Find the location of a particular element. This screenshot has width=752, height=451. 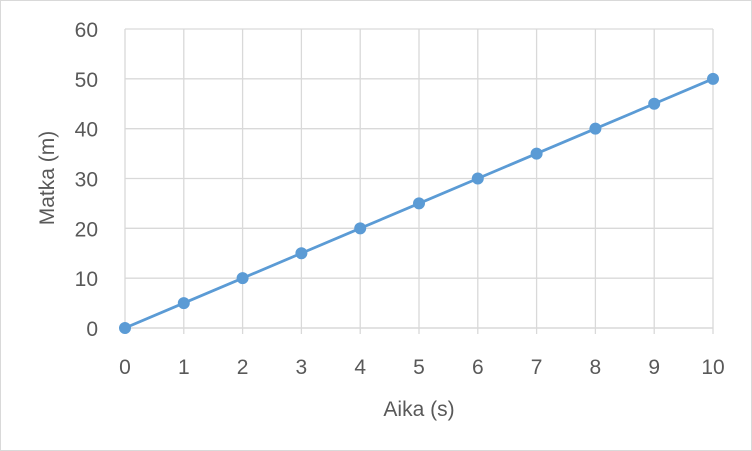

y-axis-title: Matka (m) is located at coordinates (47, 178).